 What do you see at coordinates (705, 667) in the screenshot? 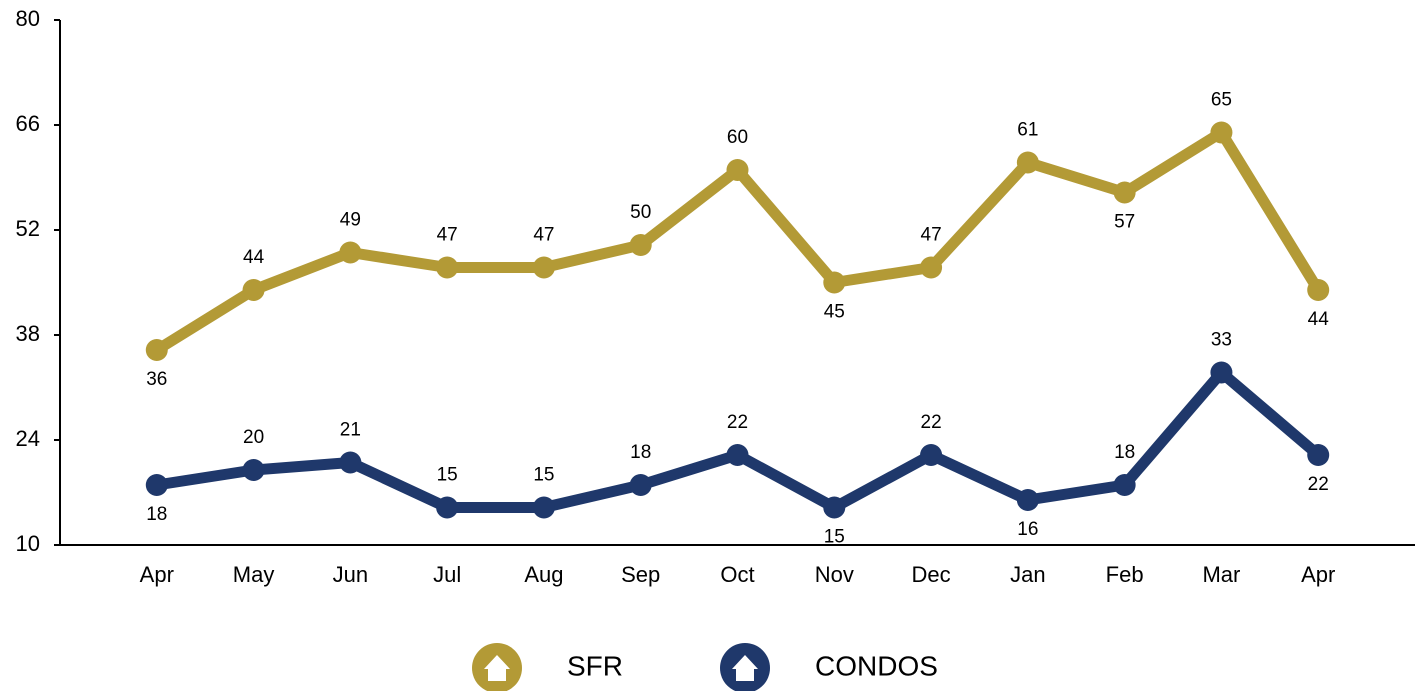
I see `legend: SFR CONDOS` at bounding box center [705, 667].